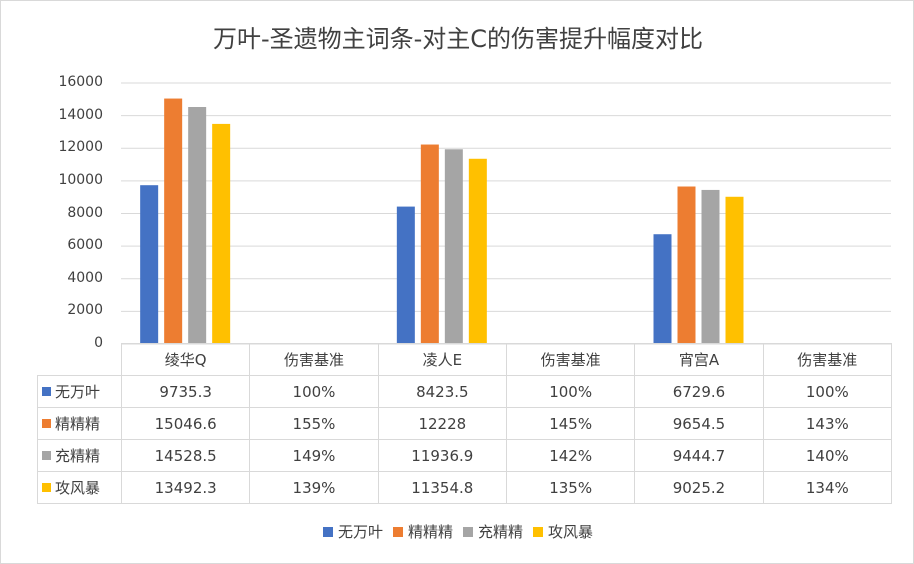  What do you see at coordinates (197, 225) in the screenshot?
I see `bar-充精精-绫华Q` at bounding box center [197, 225].